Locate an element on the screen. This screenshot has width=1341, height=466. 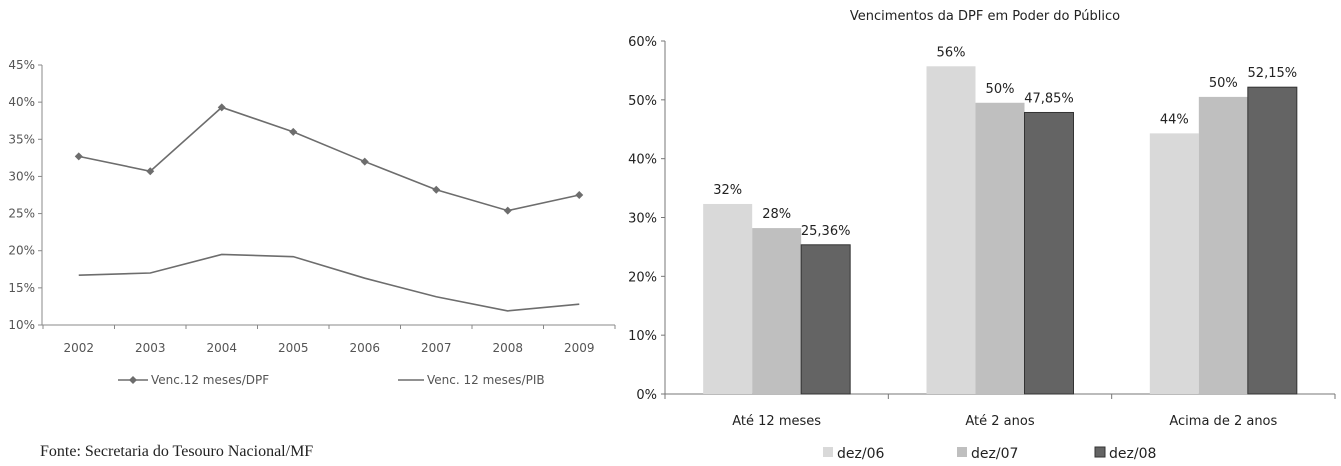
legend-label: dez/08 is located at coordinates (1132, 454).